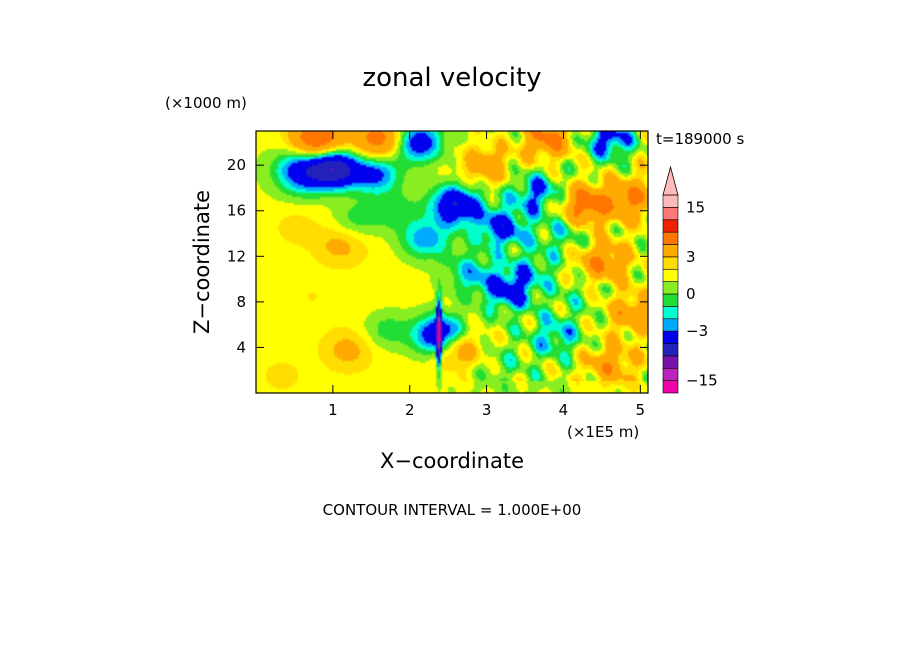 The image size is (904, 654). Describe the element at coordinates (702, 381) in the screenshot. I see `colorbar-tick-label: −15` at that location.